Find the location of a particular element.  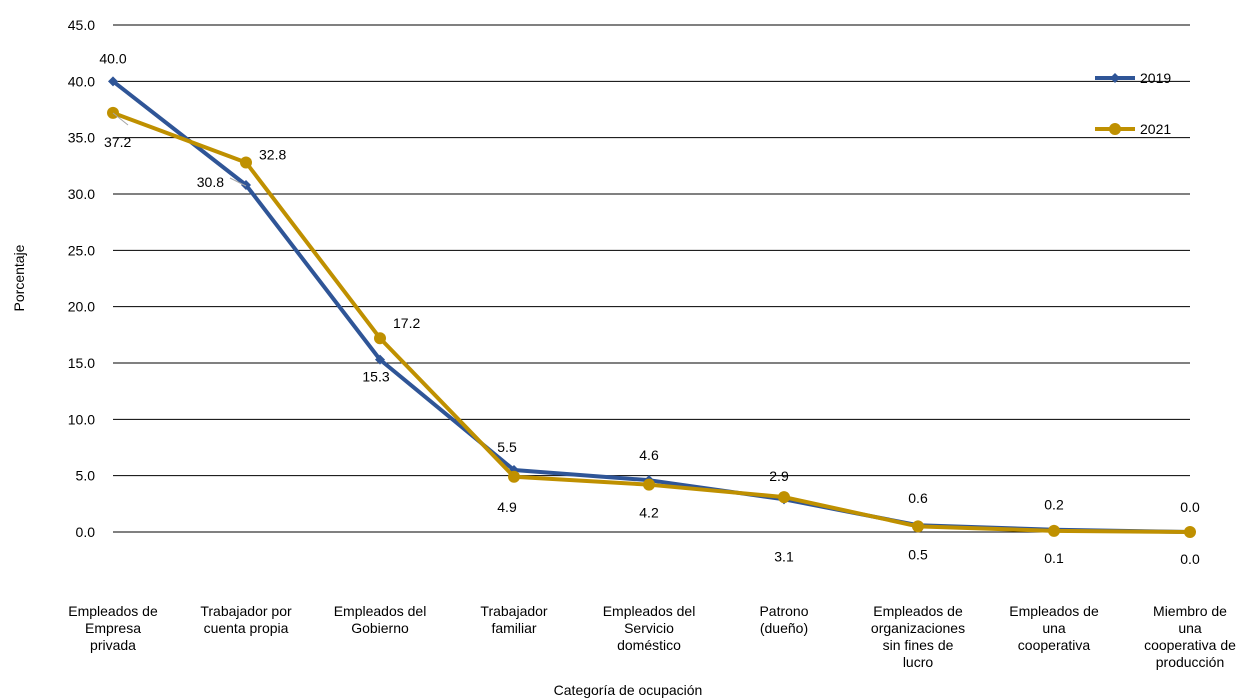

x-category-label: Trabajador familiar is located at coordinates (514, 619).